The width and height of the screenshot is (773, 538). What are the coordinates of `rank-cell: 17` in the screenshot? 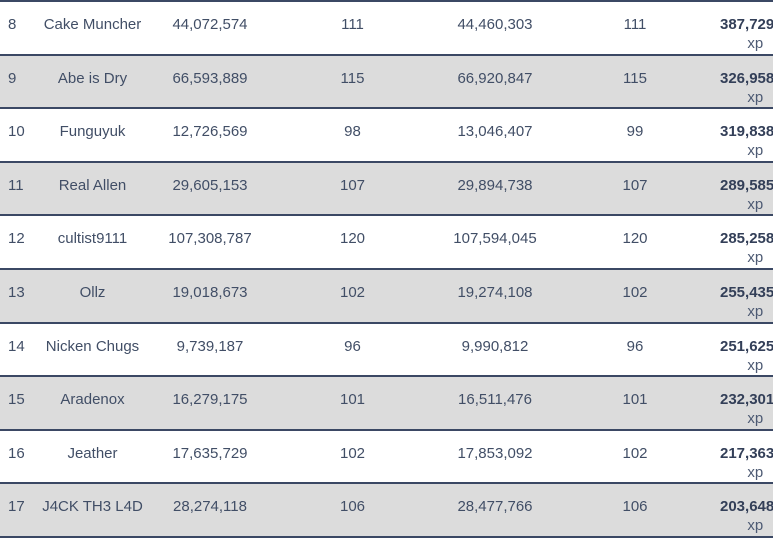 It's located at (16, 507).